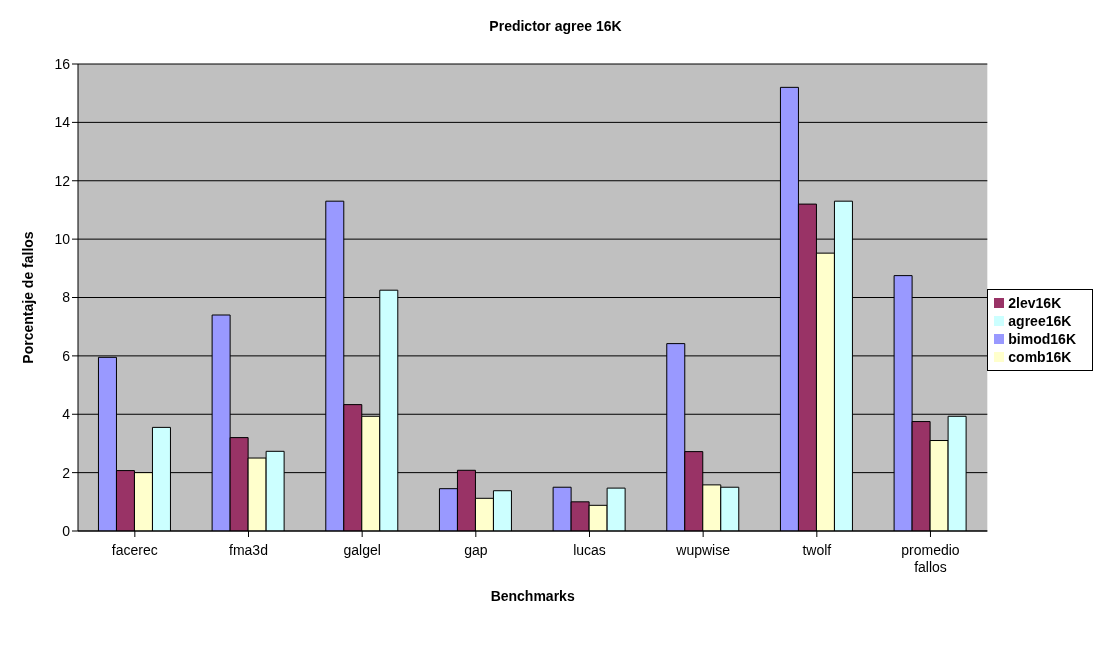 Image resolution: width=1111 pixels, height=659 pixels. I want to click on y-tick-label: 8, so click(66, 297).